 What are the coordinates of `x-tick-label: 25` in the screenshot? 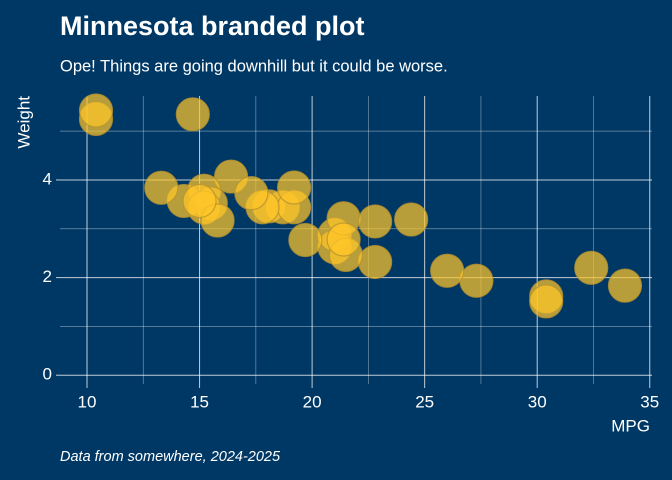 It's located at (424, 401).